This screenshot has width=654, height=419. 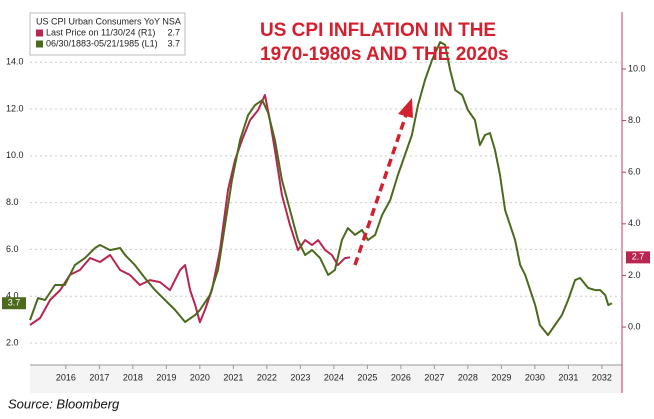 I want to click on y-tick-label: 4.0, so click(x=12, y=296).